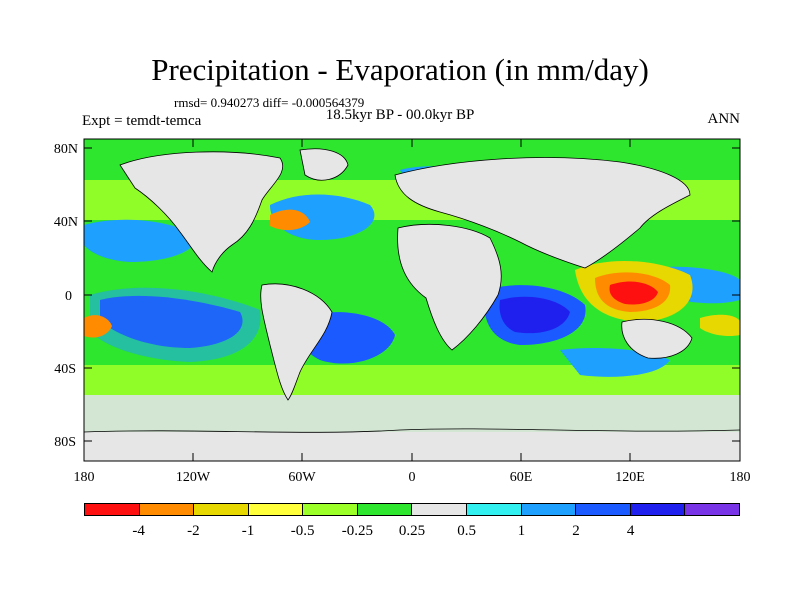 The image size is (800, 600). I want to click on n-atlantic-orange, so click(290, 220).